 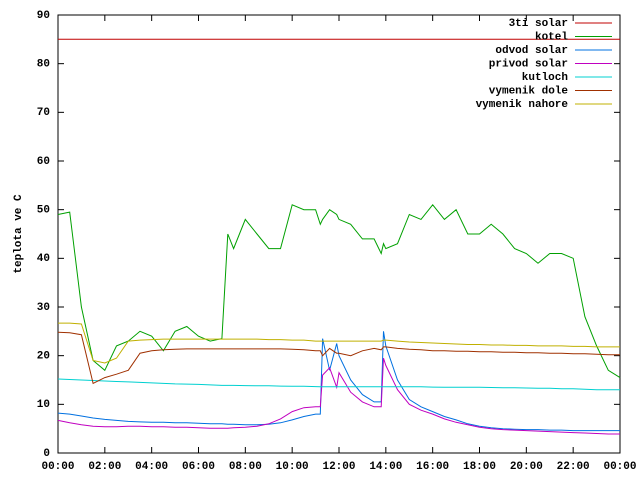 I want to click on x-tick-label: 18:00, so click(x=479, y=467).